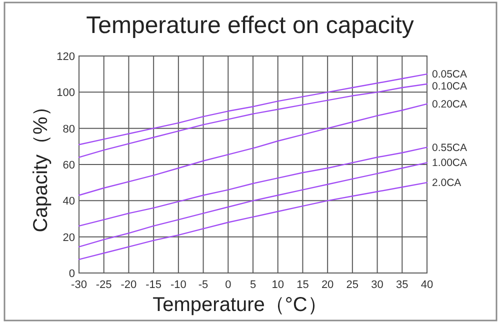  What do you see at coordinates (128, 285) in the screenshot?
I see `x-tick-label: -20` at bounding box center [128, 285].